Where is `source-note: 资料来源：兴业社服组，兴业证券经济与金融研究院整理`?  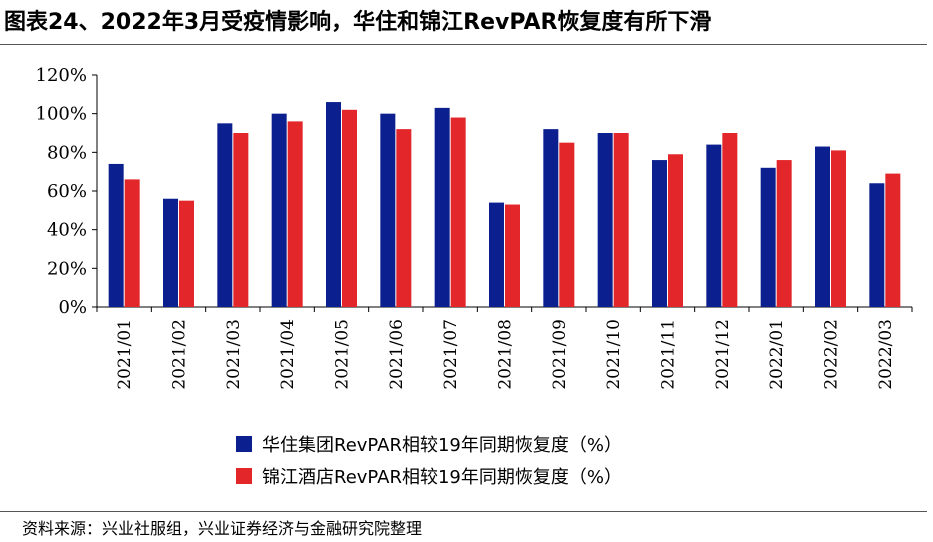
source-note: 资料来源：兴业社服组，兴业证券经济与金融研究院整理 is located at coordinates (222, 528).